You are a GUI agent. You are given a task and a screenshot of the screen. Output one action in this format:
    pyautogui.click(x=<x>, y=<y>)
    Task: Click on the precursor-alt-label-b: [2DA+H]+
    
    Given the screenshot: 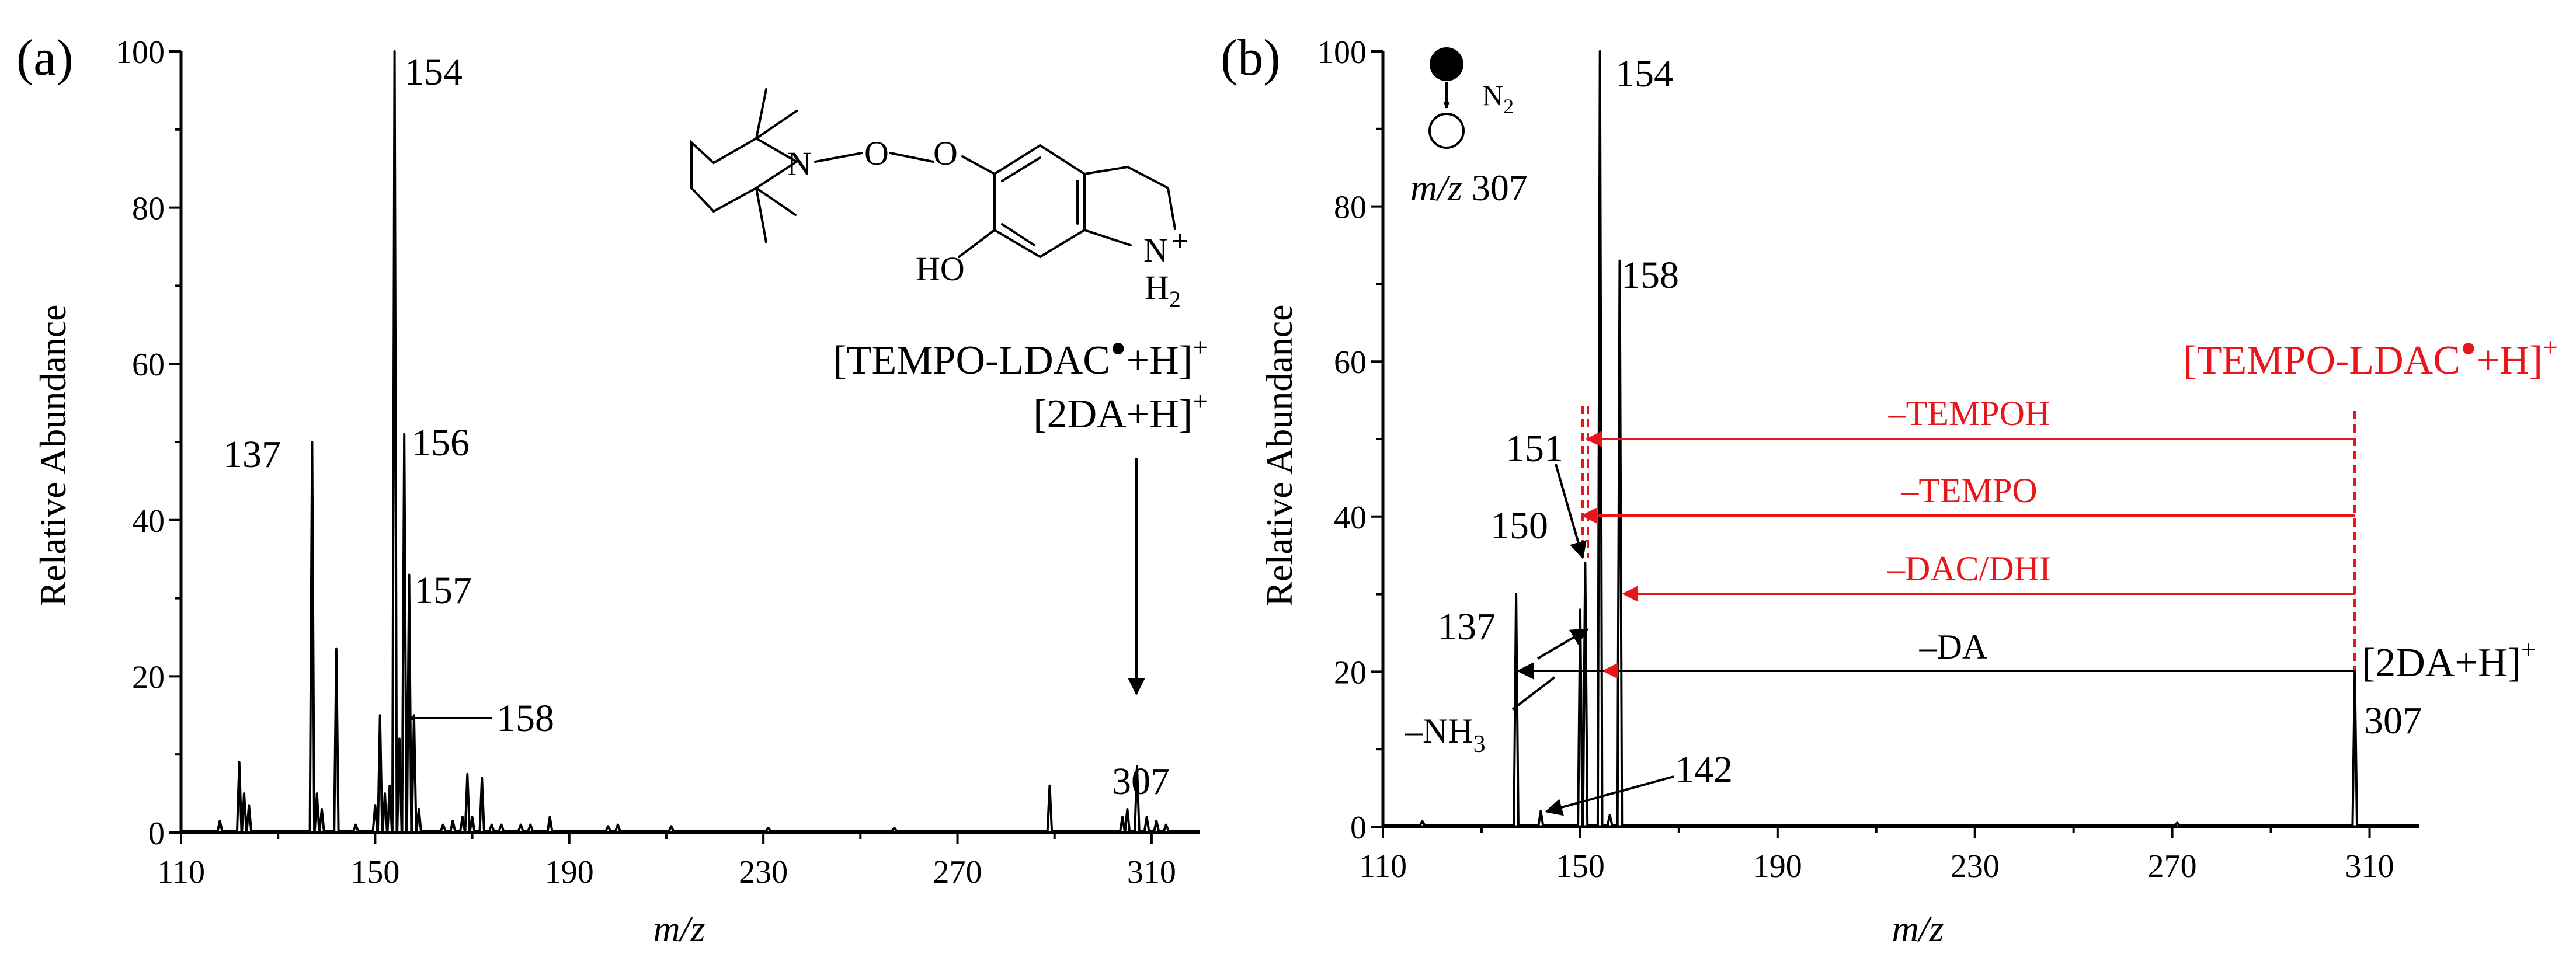 What is the action you would take?
    pyautogui.click(x=2449, y=660)
    